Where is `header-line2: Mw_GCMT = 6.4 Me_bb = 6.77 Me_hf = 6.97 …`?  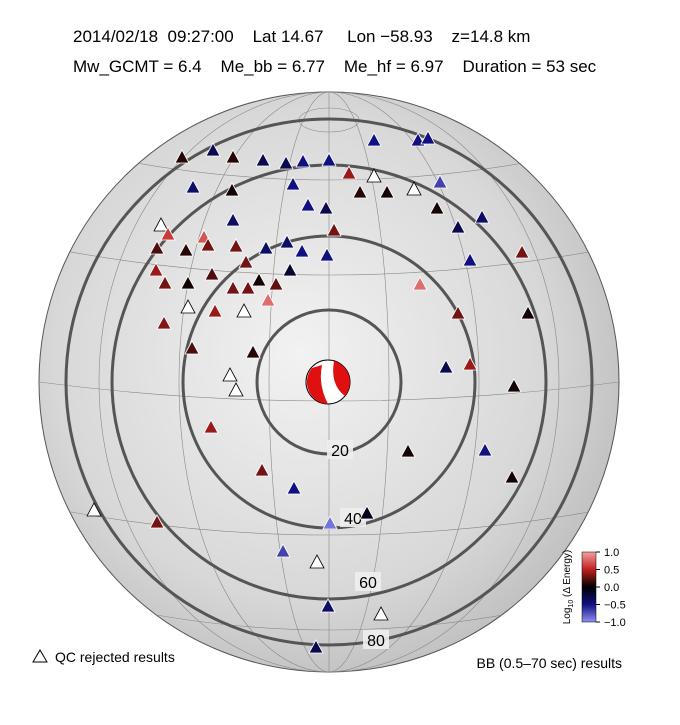 header-line2: Mw_GCMT = 6.4 Me_bb = 6.77 Me_hf = 6.97 … is located at coordinates (335, 66).